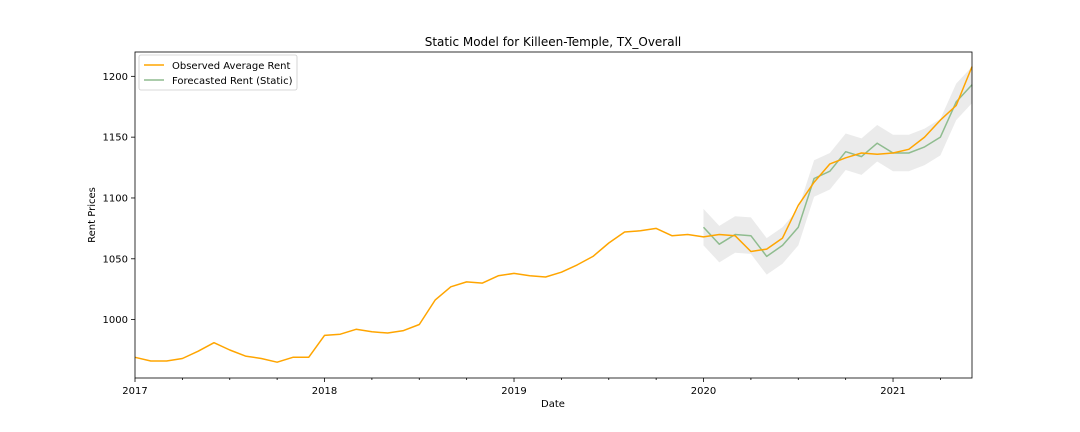 The image size is (1080, 432). I want to click on y-axis: 1000 1050 1100 1150 1200, so click(119, 199).